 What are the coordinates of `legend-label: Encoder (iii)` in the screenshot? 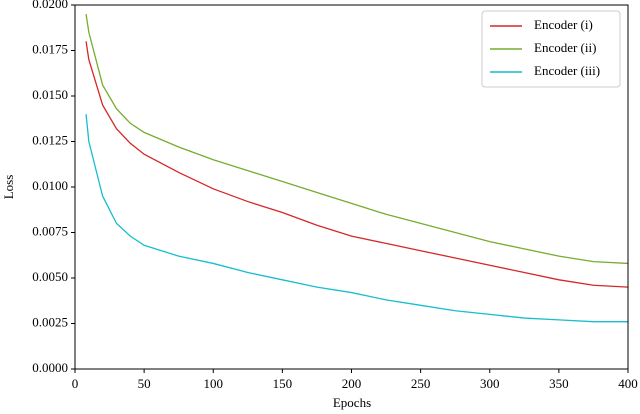 It's located at (567, 70).